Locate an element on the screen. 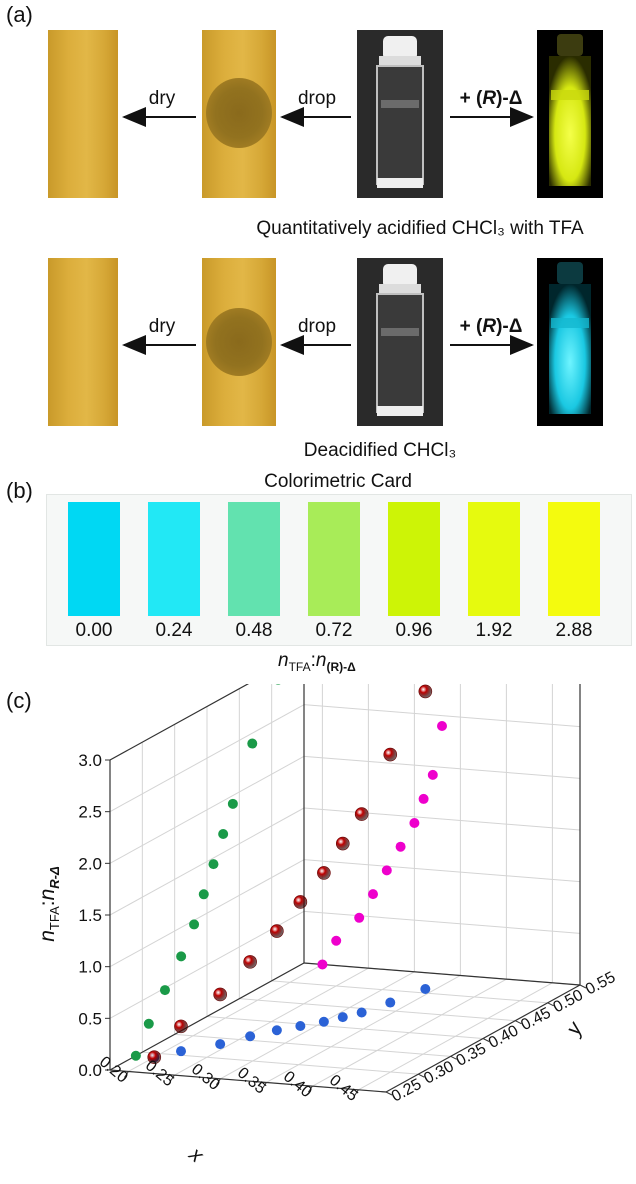 The width and height of the screenshot is (636, 1184). emission-cuvette-photo-yellow is located at coordinates (570, 114).